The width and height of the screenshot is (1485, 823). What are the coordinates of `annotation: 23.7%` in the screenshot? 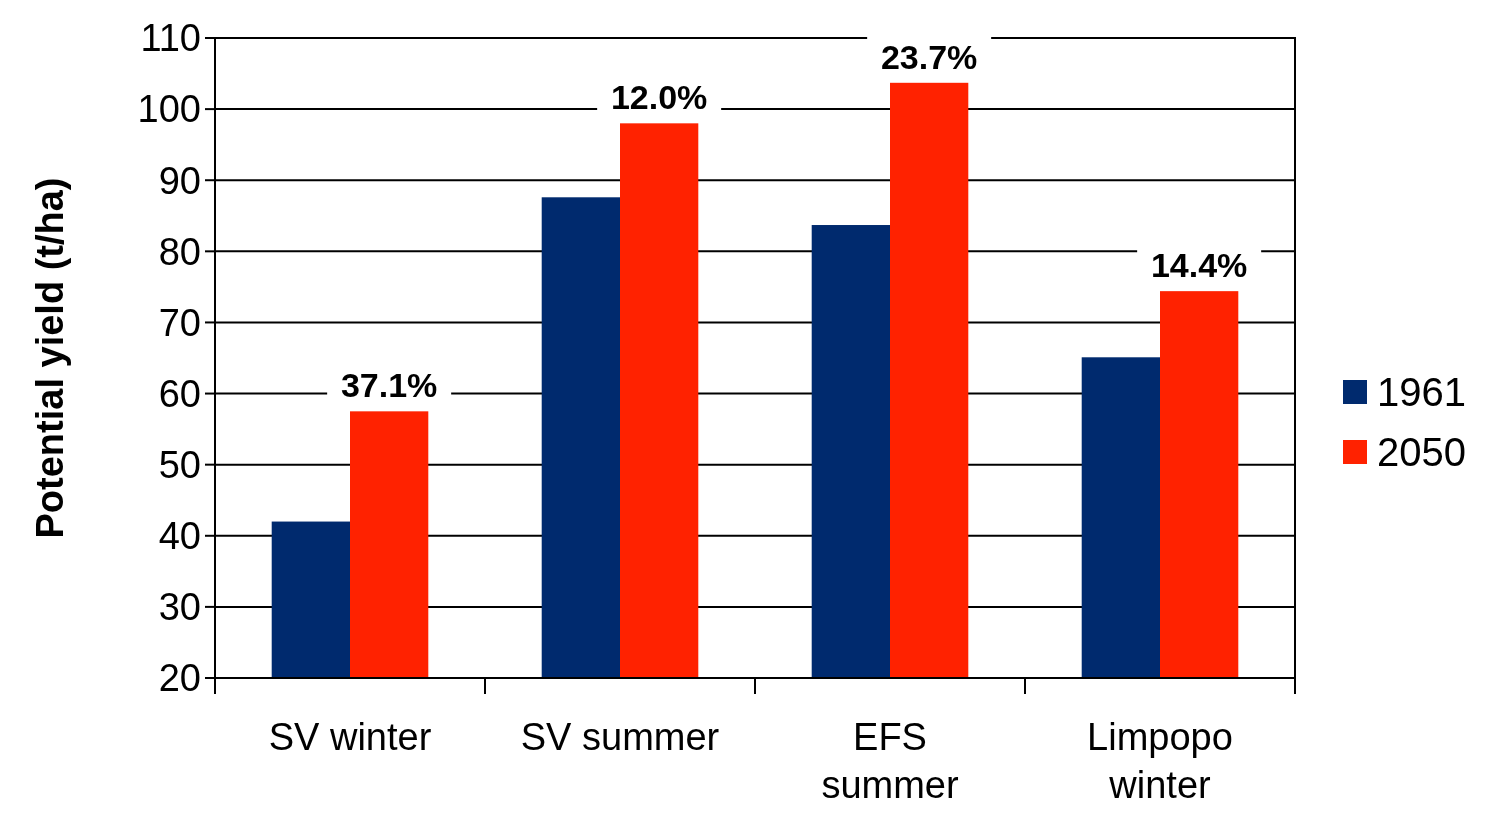 It's located at (929, 56).